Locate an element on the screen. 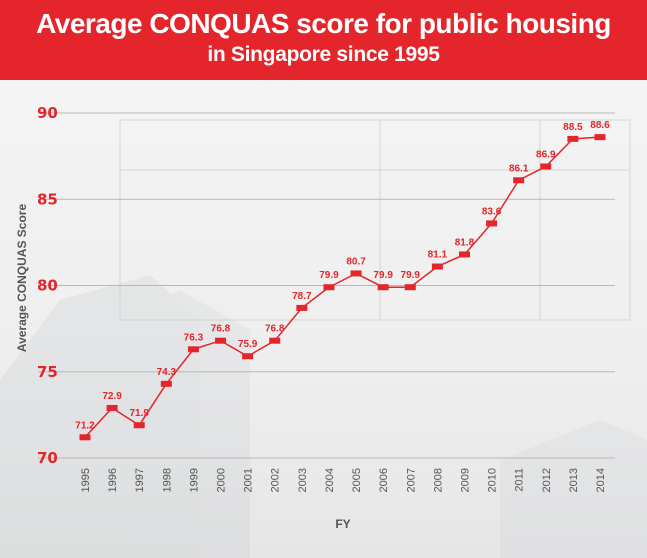  x-tick-label: 1998 is located at coordinates (167, 480).